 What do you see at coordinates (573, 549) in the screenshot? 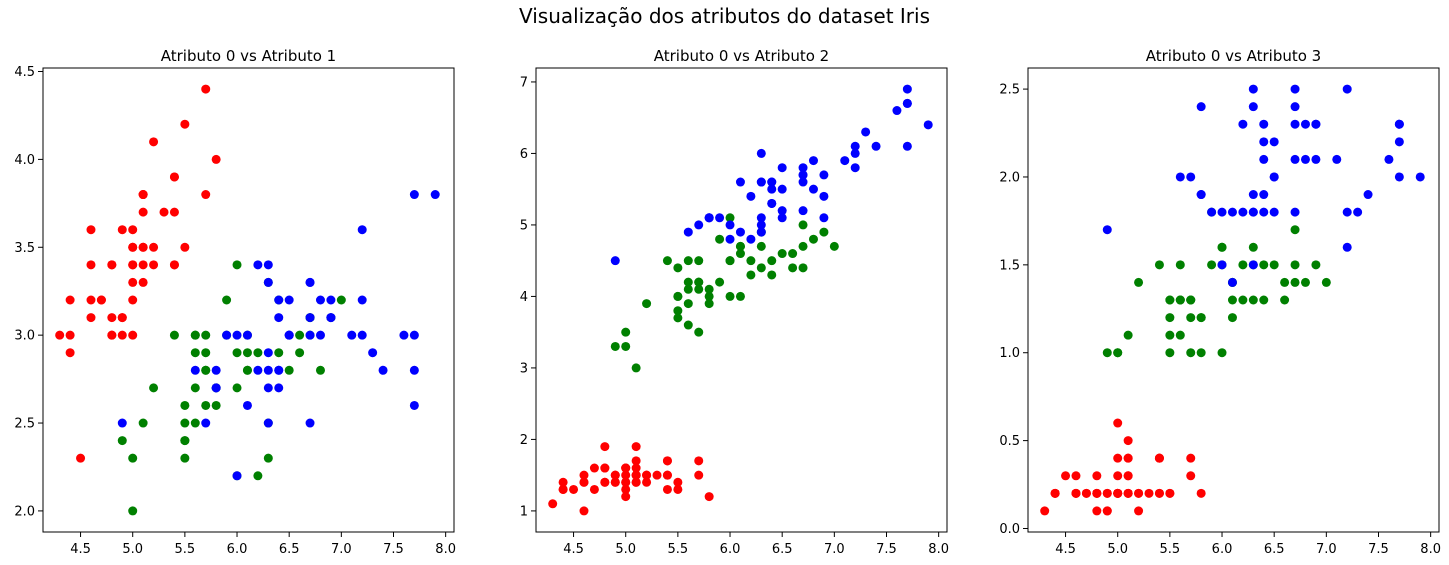
I see `x-tick-label: 4.5` at bounding box center [573, 549].